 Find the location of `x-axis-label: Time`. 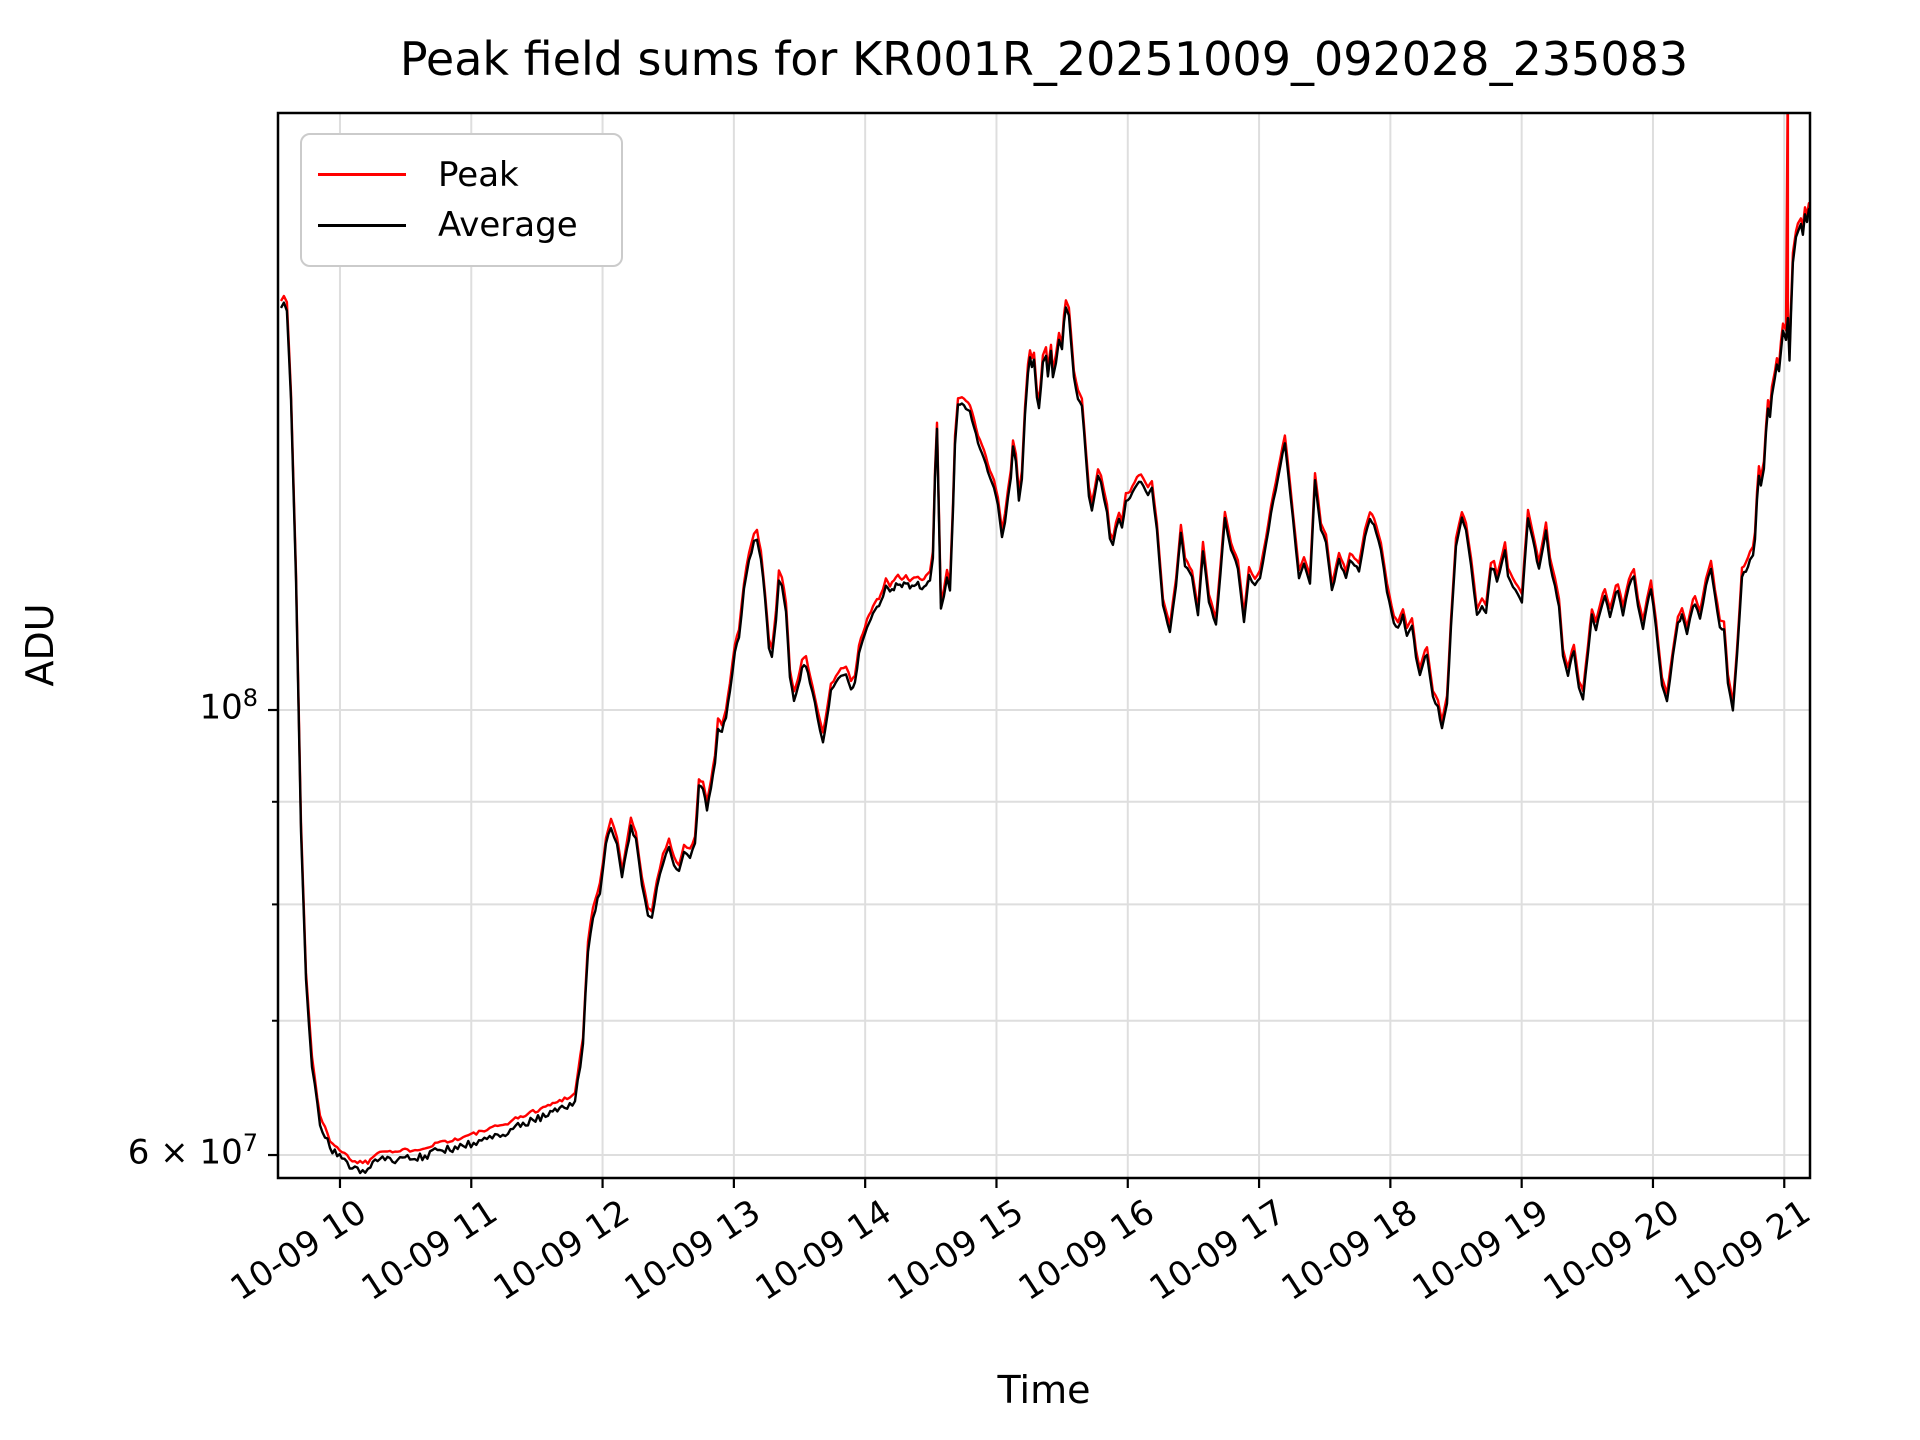

x-axis-label: Time is located at coordinates (1044, 1390).